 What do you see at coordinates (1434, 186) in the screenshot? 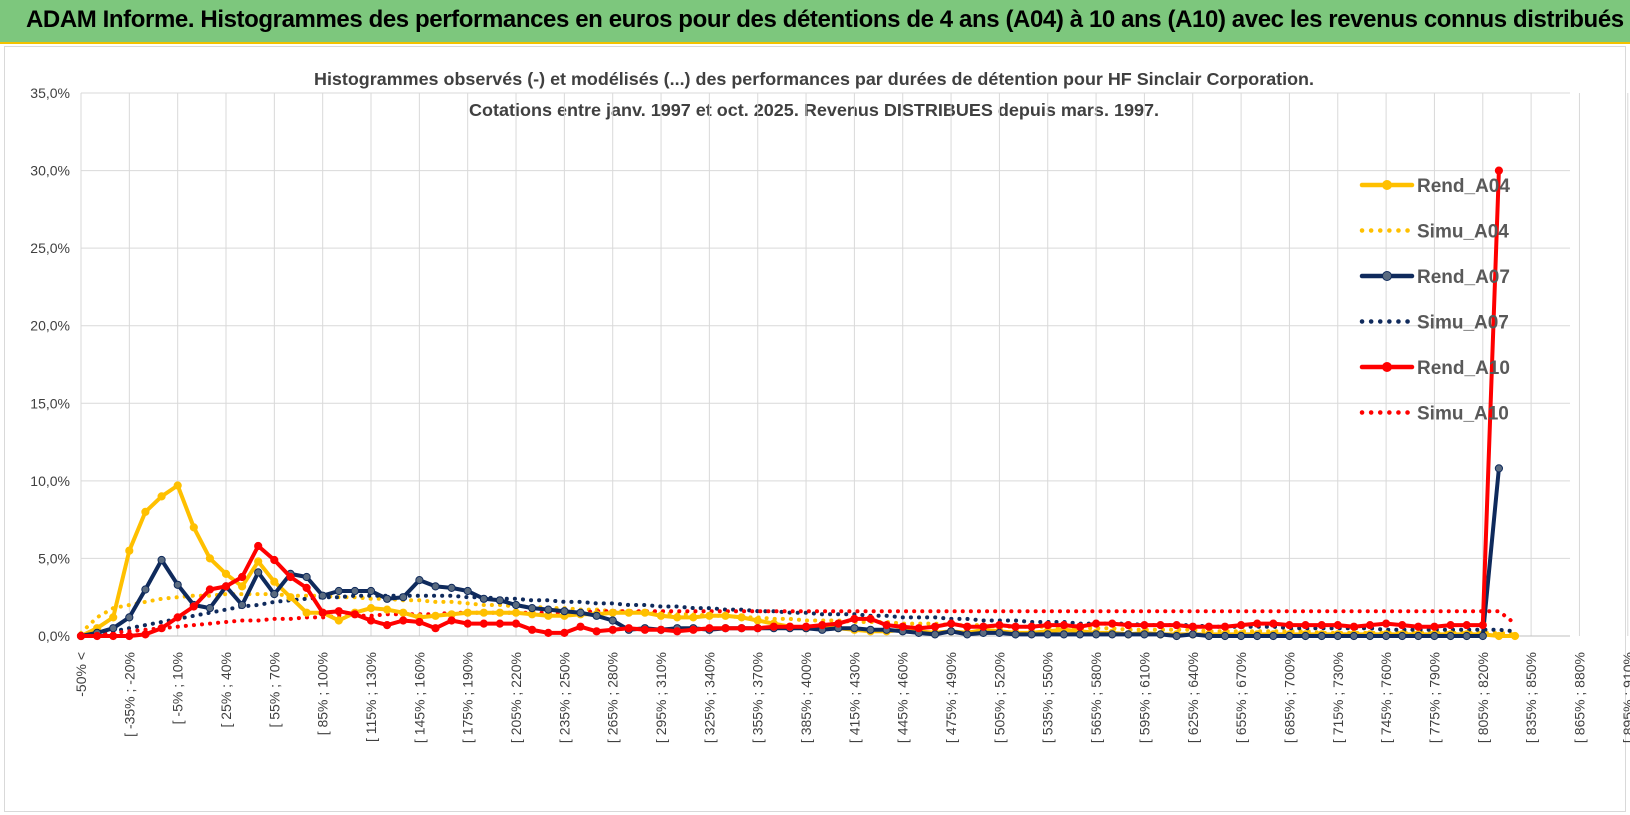
I see `legend-item-rend-a04: Rend_A04` at bounding box center [1434, 186].